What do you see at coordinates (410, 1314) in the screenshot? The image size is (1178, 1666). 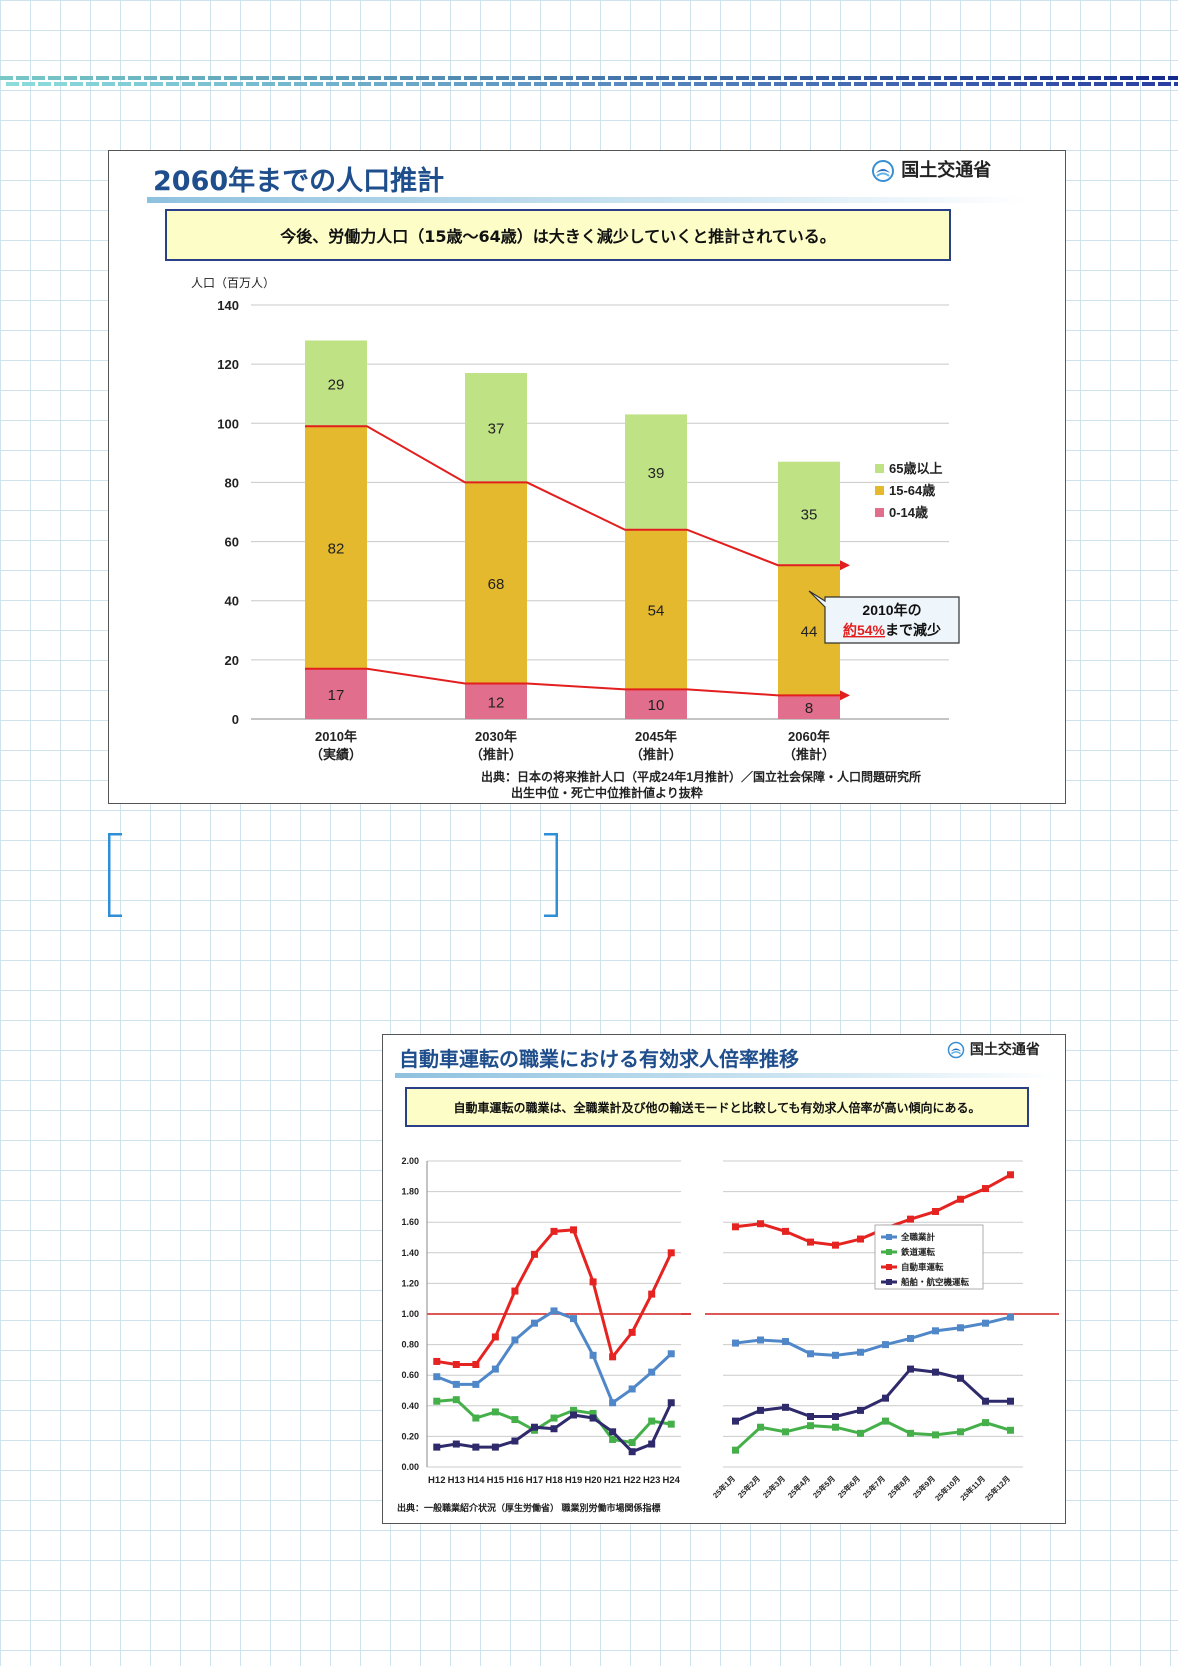 I see `y-tick-label: 1.00` at bounding box center [410, 1314].